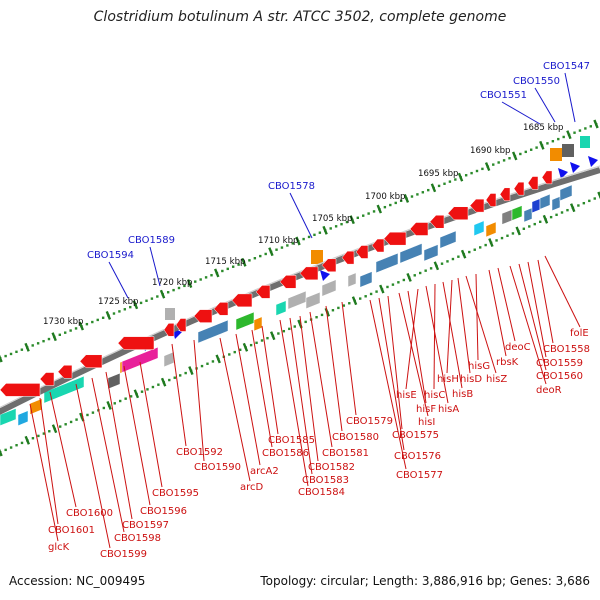 This screenshot has height=600, width=600. I want to click on lower-gene-label: CBO1592, so click(199, 452).